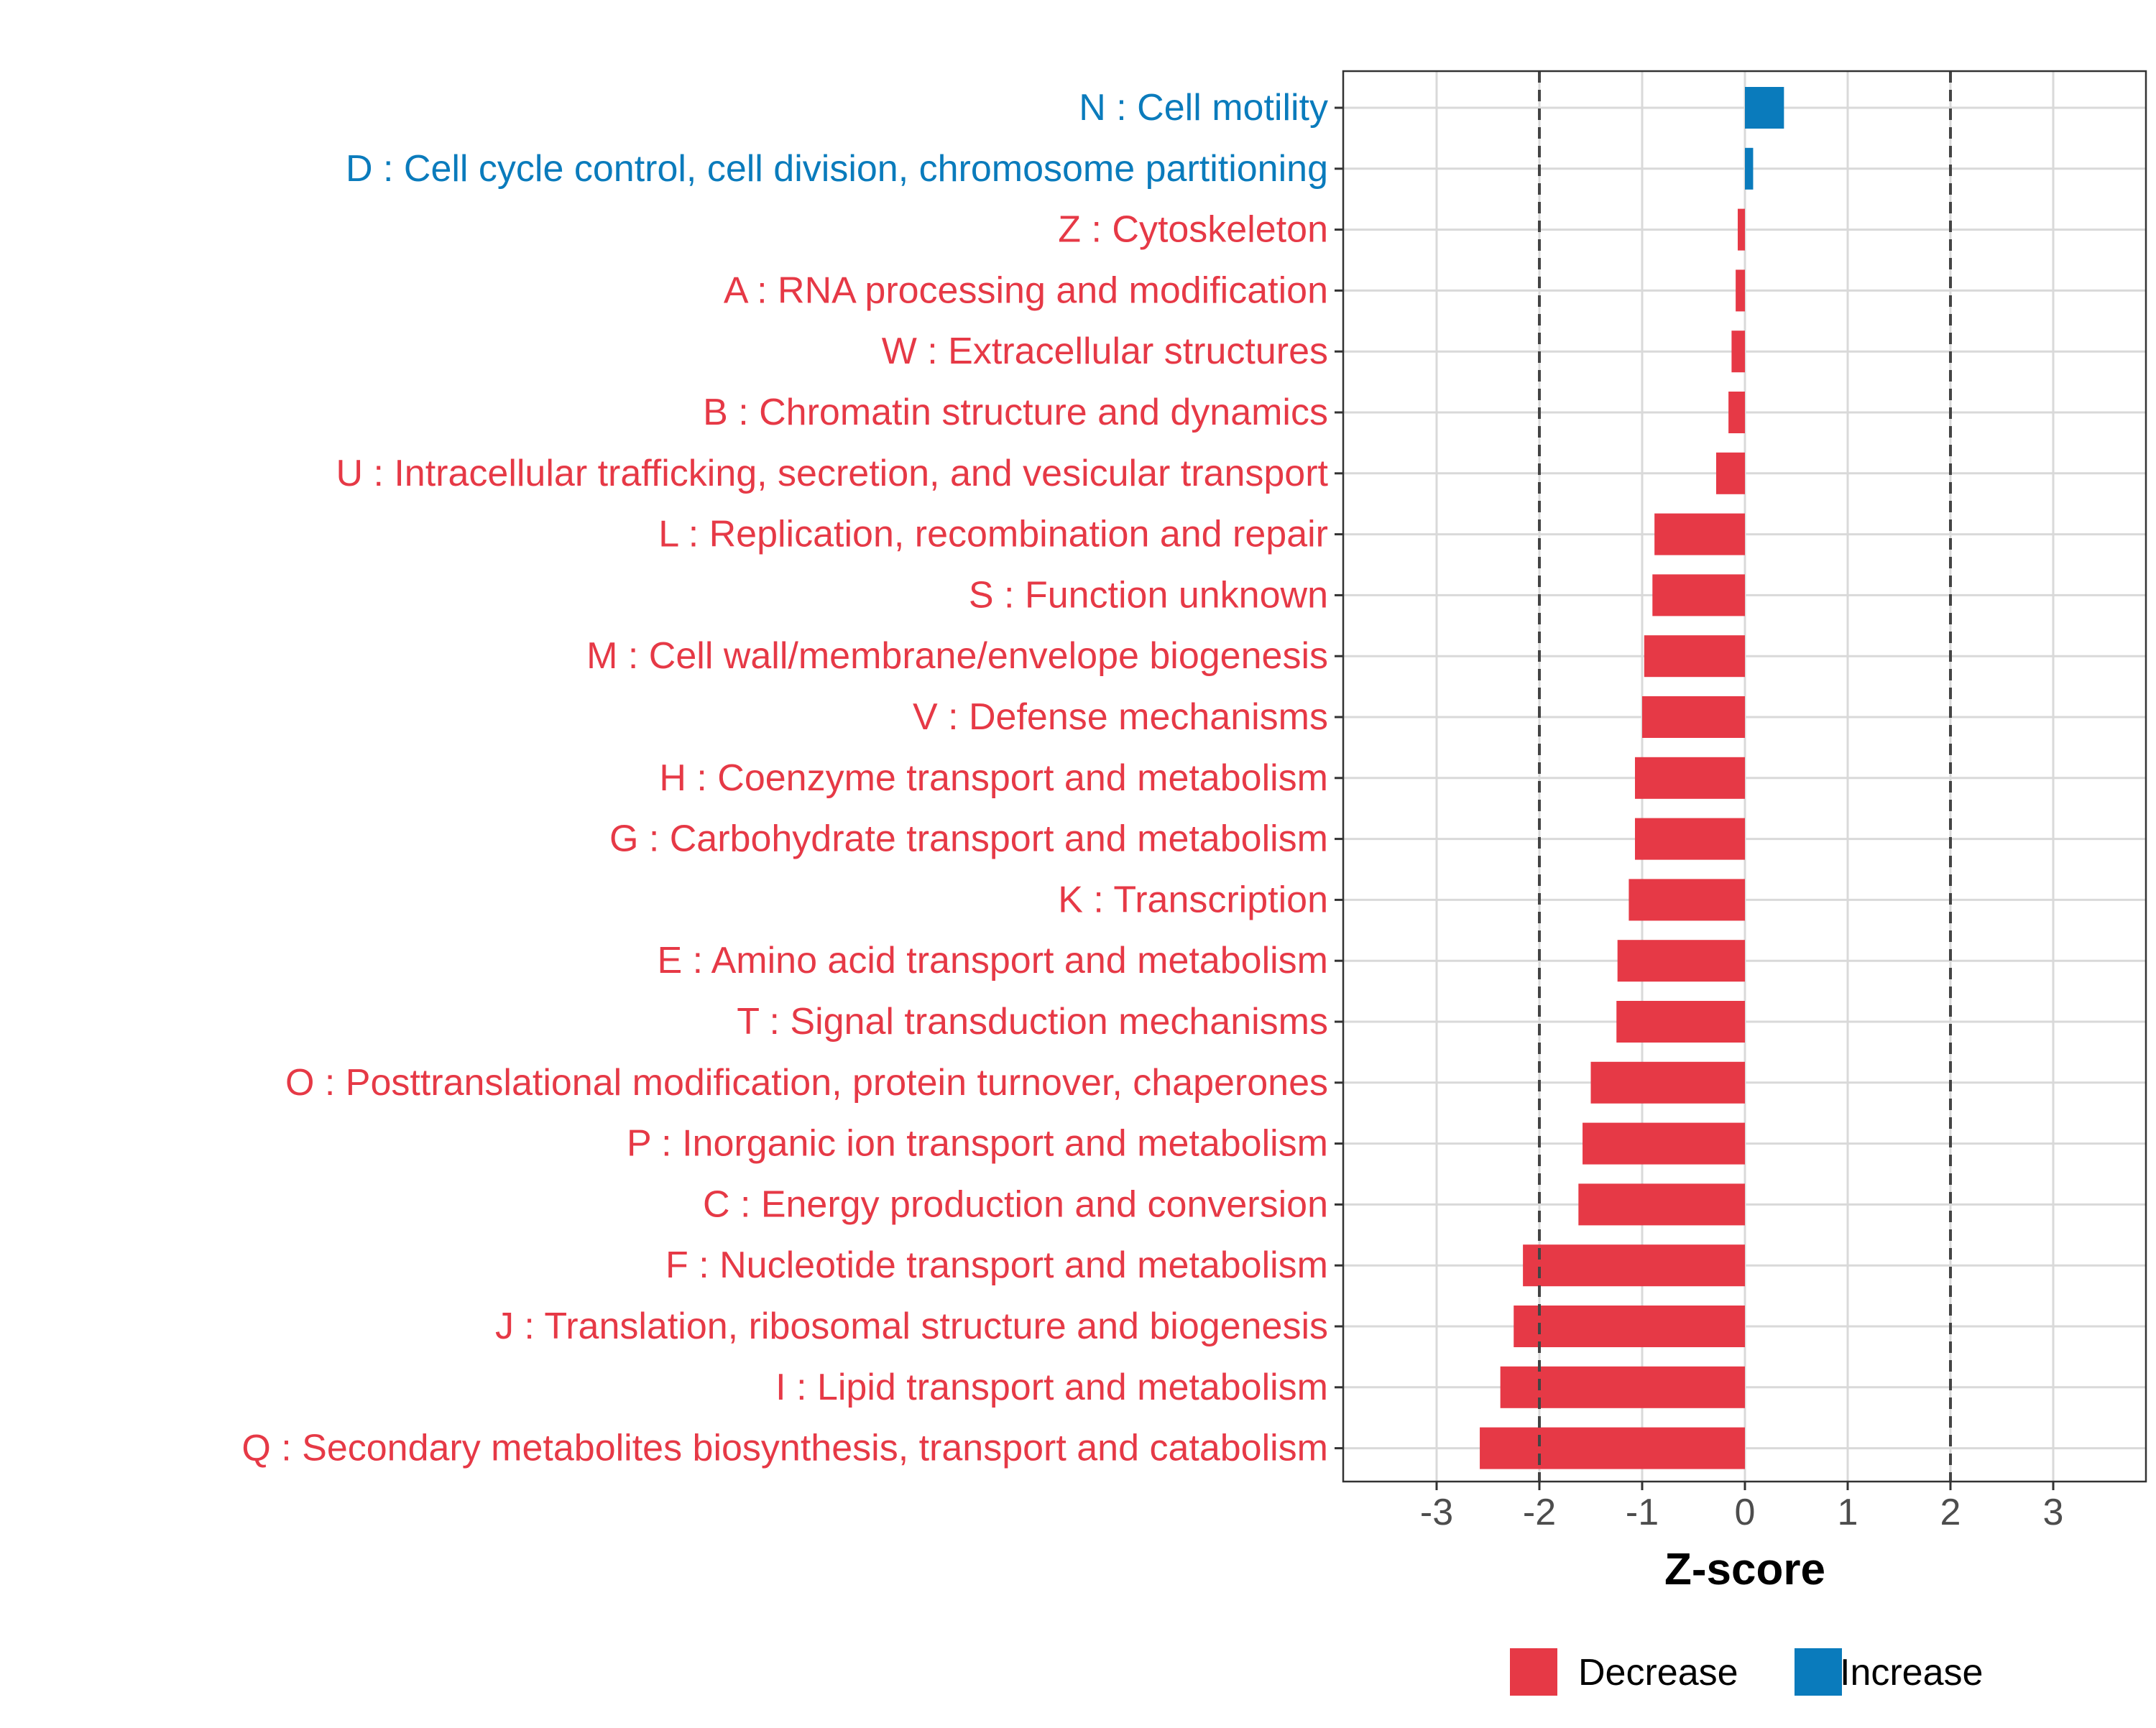  I want to click on x-tick-label: 1, so click(1848, 1513).